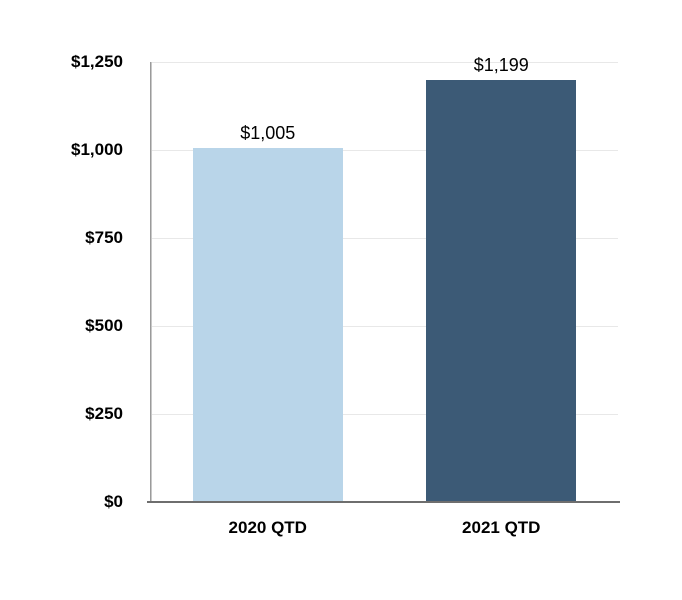 This screenshot has width=682, height=600. Describe the element at coordinates (113, 501) in the screenshot. I see `y-tick-label: $0` at that location.